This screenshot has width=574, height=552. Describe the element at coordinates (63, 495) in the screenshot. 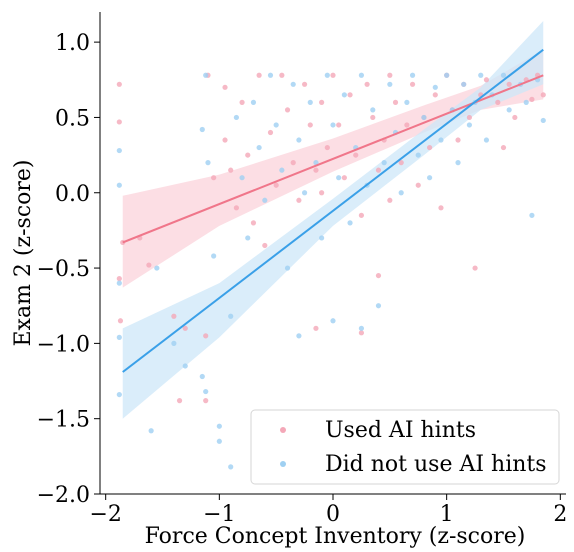

I see `y-tick-label: −2.0` at that location.